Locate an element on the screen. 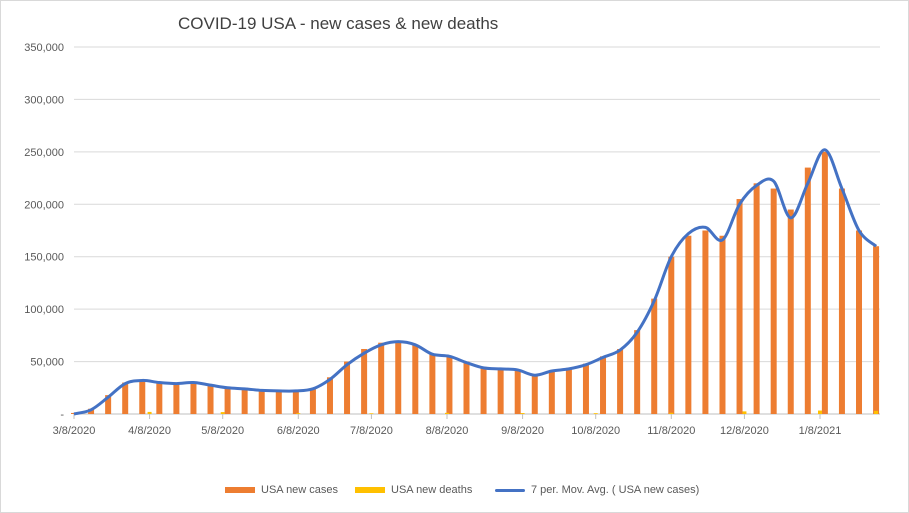 This screenshot has width=909, height=513. y-tick-label: 100,000 is located at coordinates (44, 310).